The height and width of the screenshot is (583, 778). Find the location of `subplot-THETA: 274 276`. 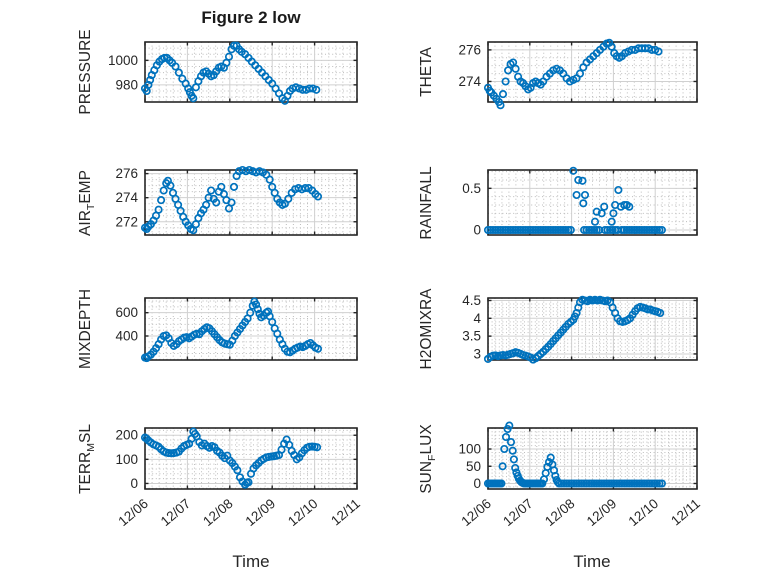

subplot-THETA: 274 276 is located at coordinates (578, 74).